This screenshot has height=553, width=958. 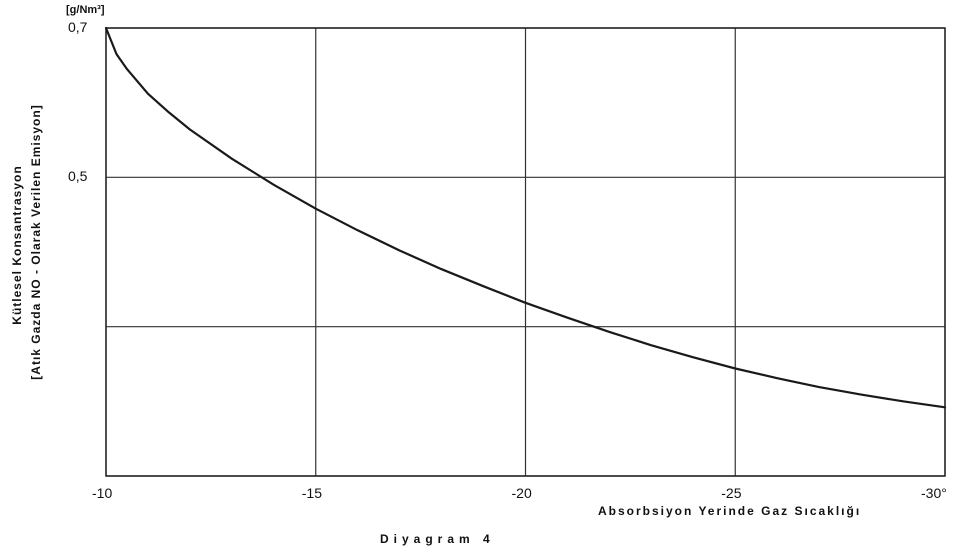 What do you see at coordinates (78, 176) in the screenshot?
I see `y-tick-label-1: 0,5` at bounding box center [78, 176].